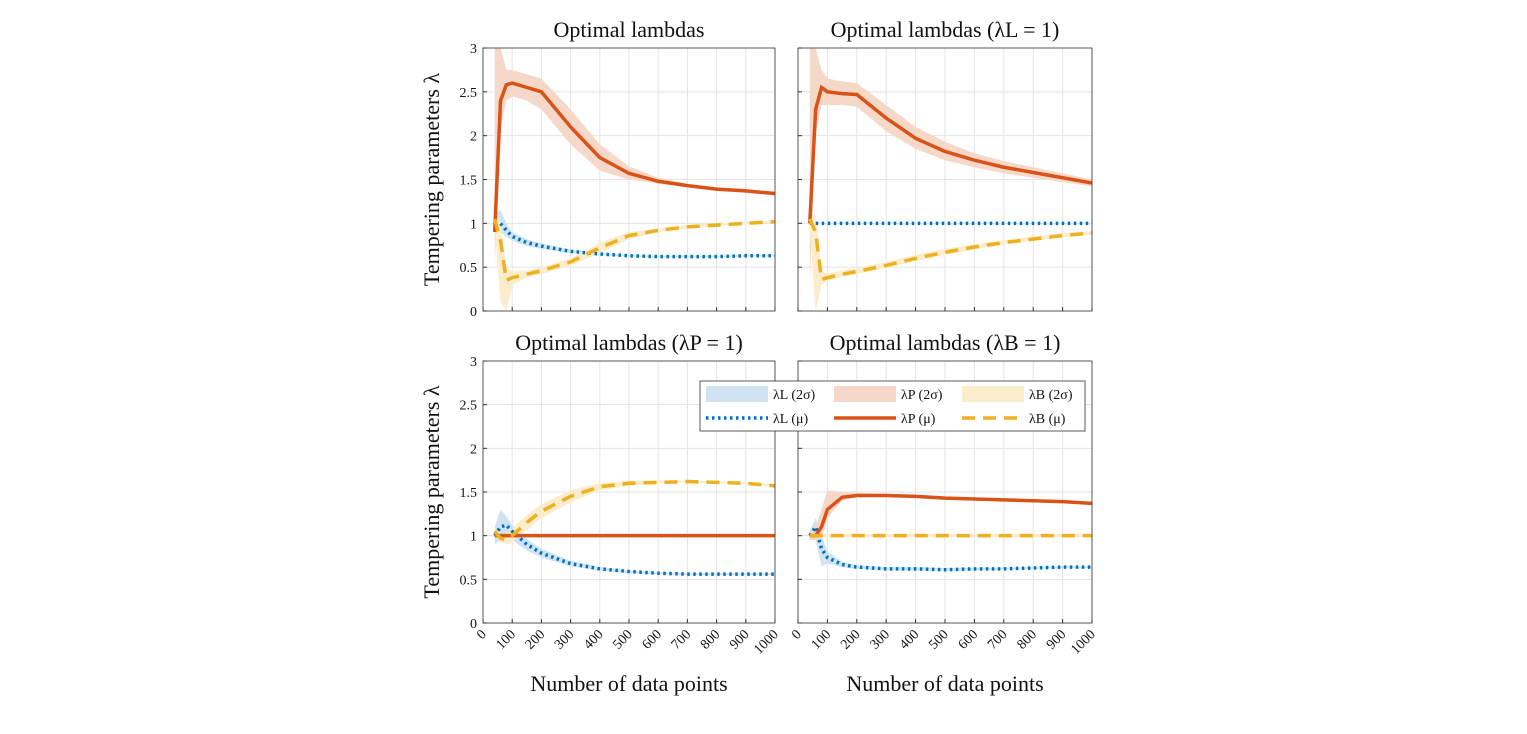 The image size is (1527, 734). I want to click on legend-label: λB (μ), so click(1047, 419).